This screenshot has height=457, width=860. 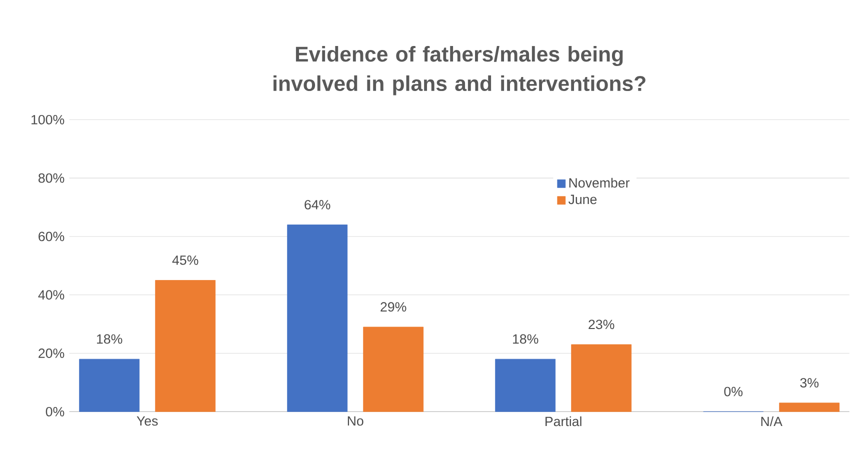 I want to click on y-tick-label: 20%, so click(x=51, y=353).